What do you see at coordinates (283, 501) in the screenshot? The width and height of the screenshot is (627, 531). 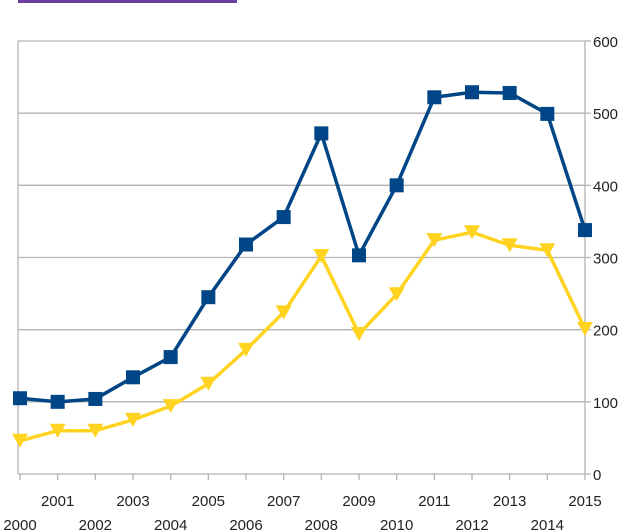 I see `x-tick-label: 2007` at bounding box center [283, 501].